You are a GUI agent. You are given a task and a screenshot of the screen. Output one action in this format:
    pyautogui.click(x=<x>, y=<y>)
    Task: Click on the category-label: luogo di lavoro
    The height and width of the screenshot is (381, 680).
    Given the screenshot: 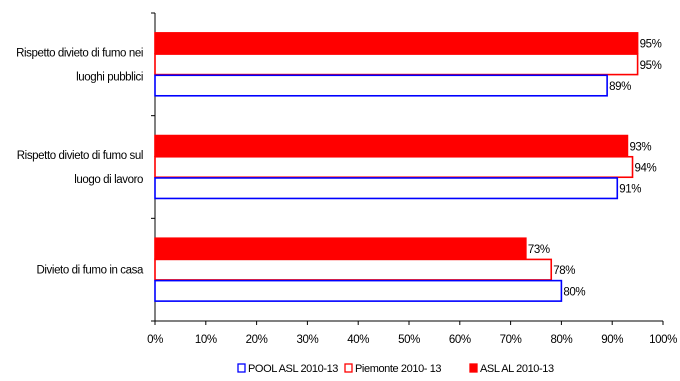 What is the action you would take?
    pyautogui.click(x=108, y=180)
    